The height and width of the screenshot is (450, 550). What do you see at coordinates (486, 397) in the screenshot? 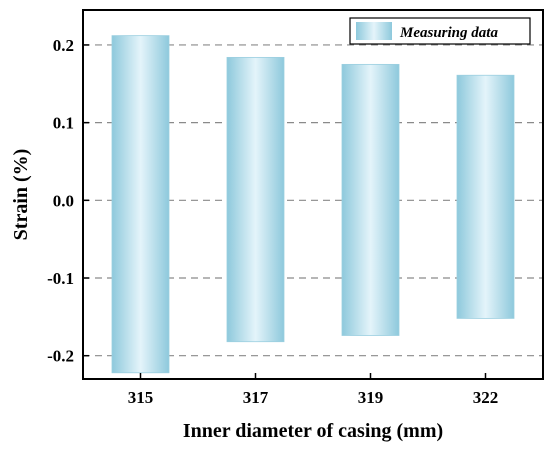
I see `x-tick-label: 322` at bounding box center [486, 397].